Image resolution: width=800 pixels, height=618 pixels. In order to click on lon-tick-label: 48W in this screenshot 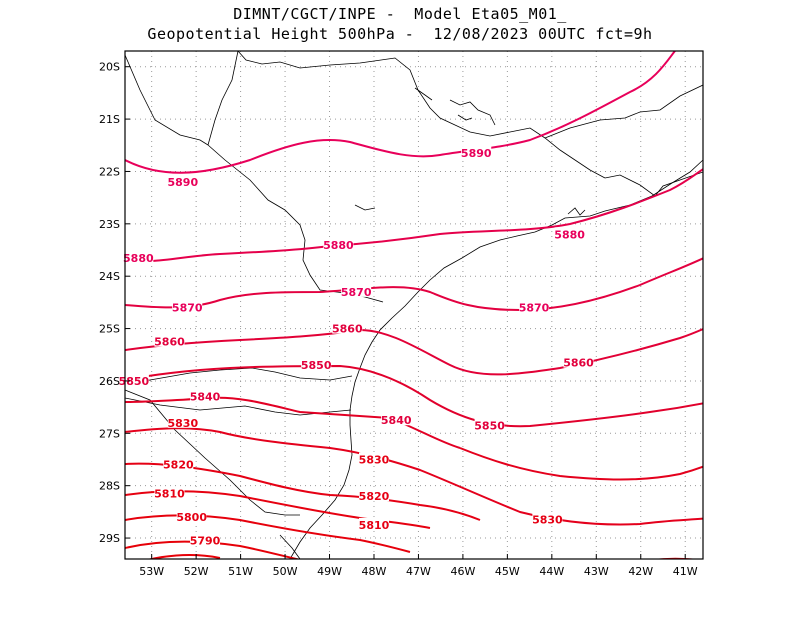, I will do `click(374, 571)`.